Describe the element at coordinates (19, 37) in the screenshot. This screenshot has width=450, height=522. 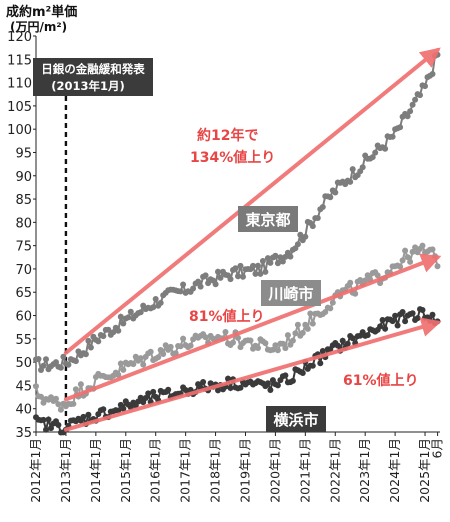
I see `y-tick-label: 120` at that location.